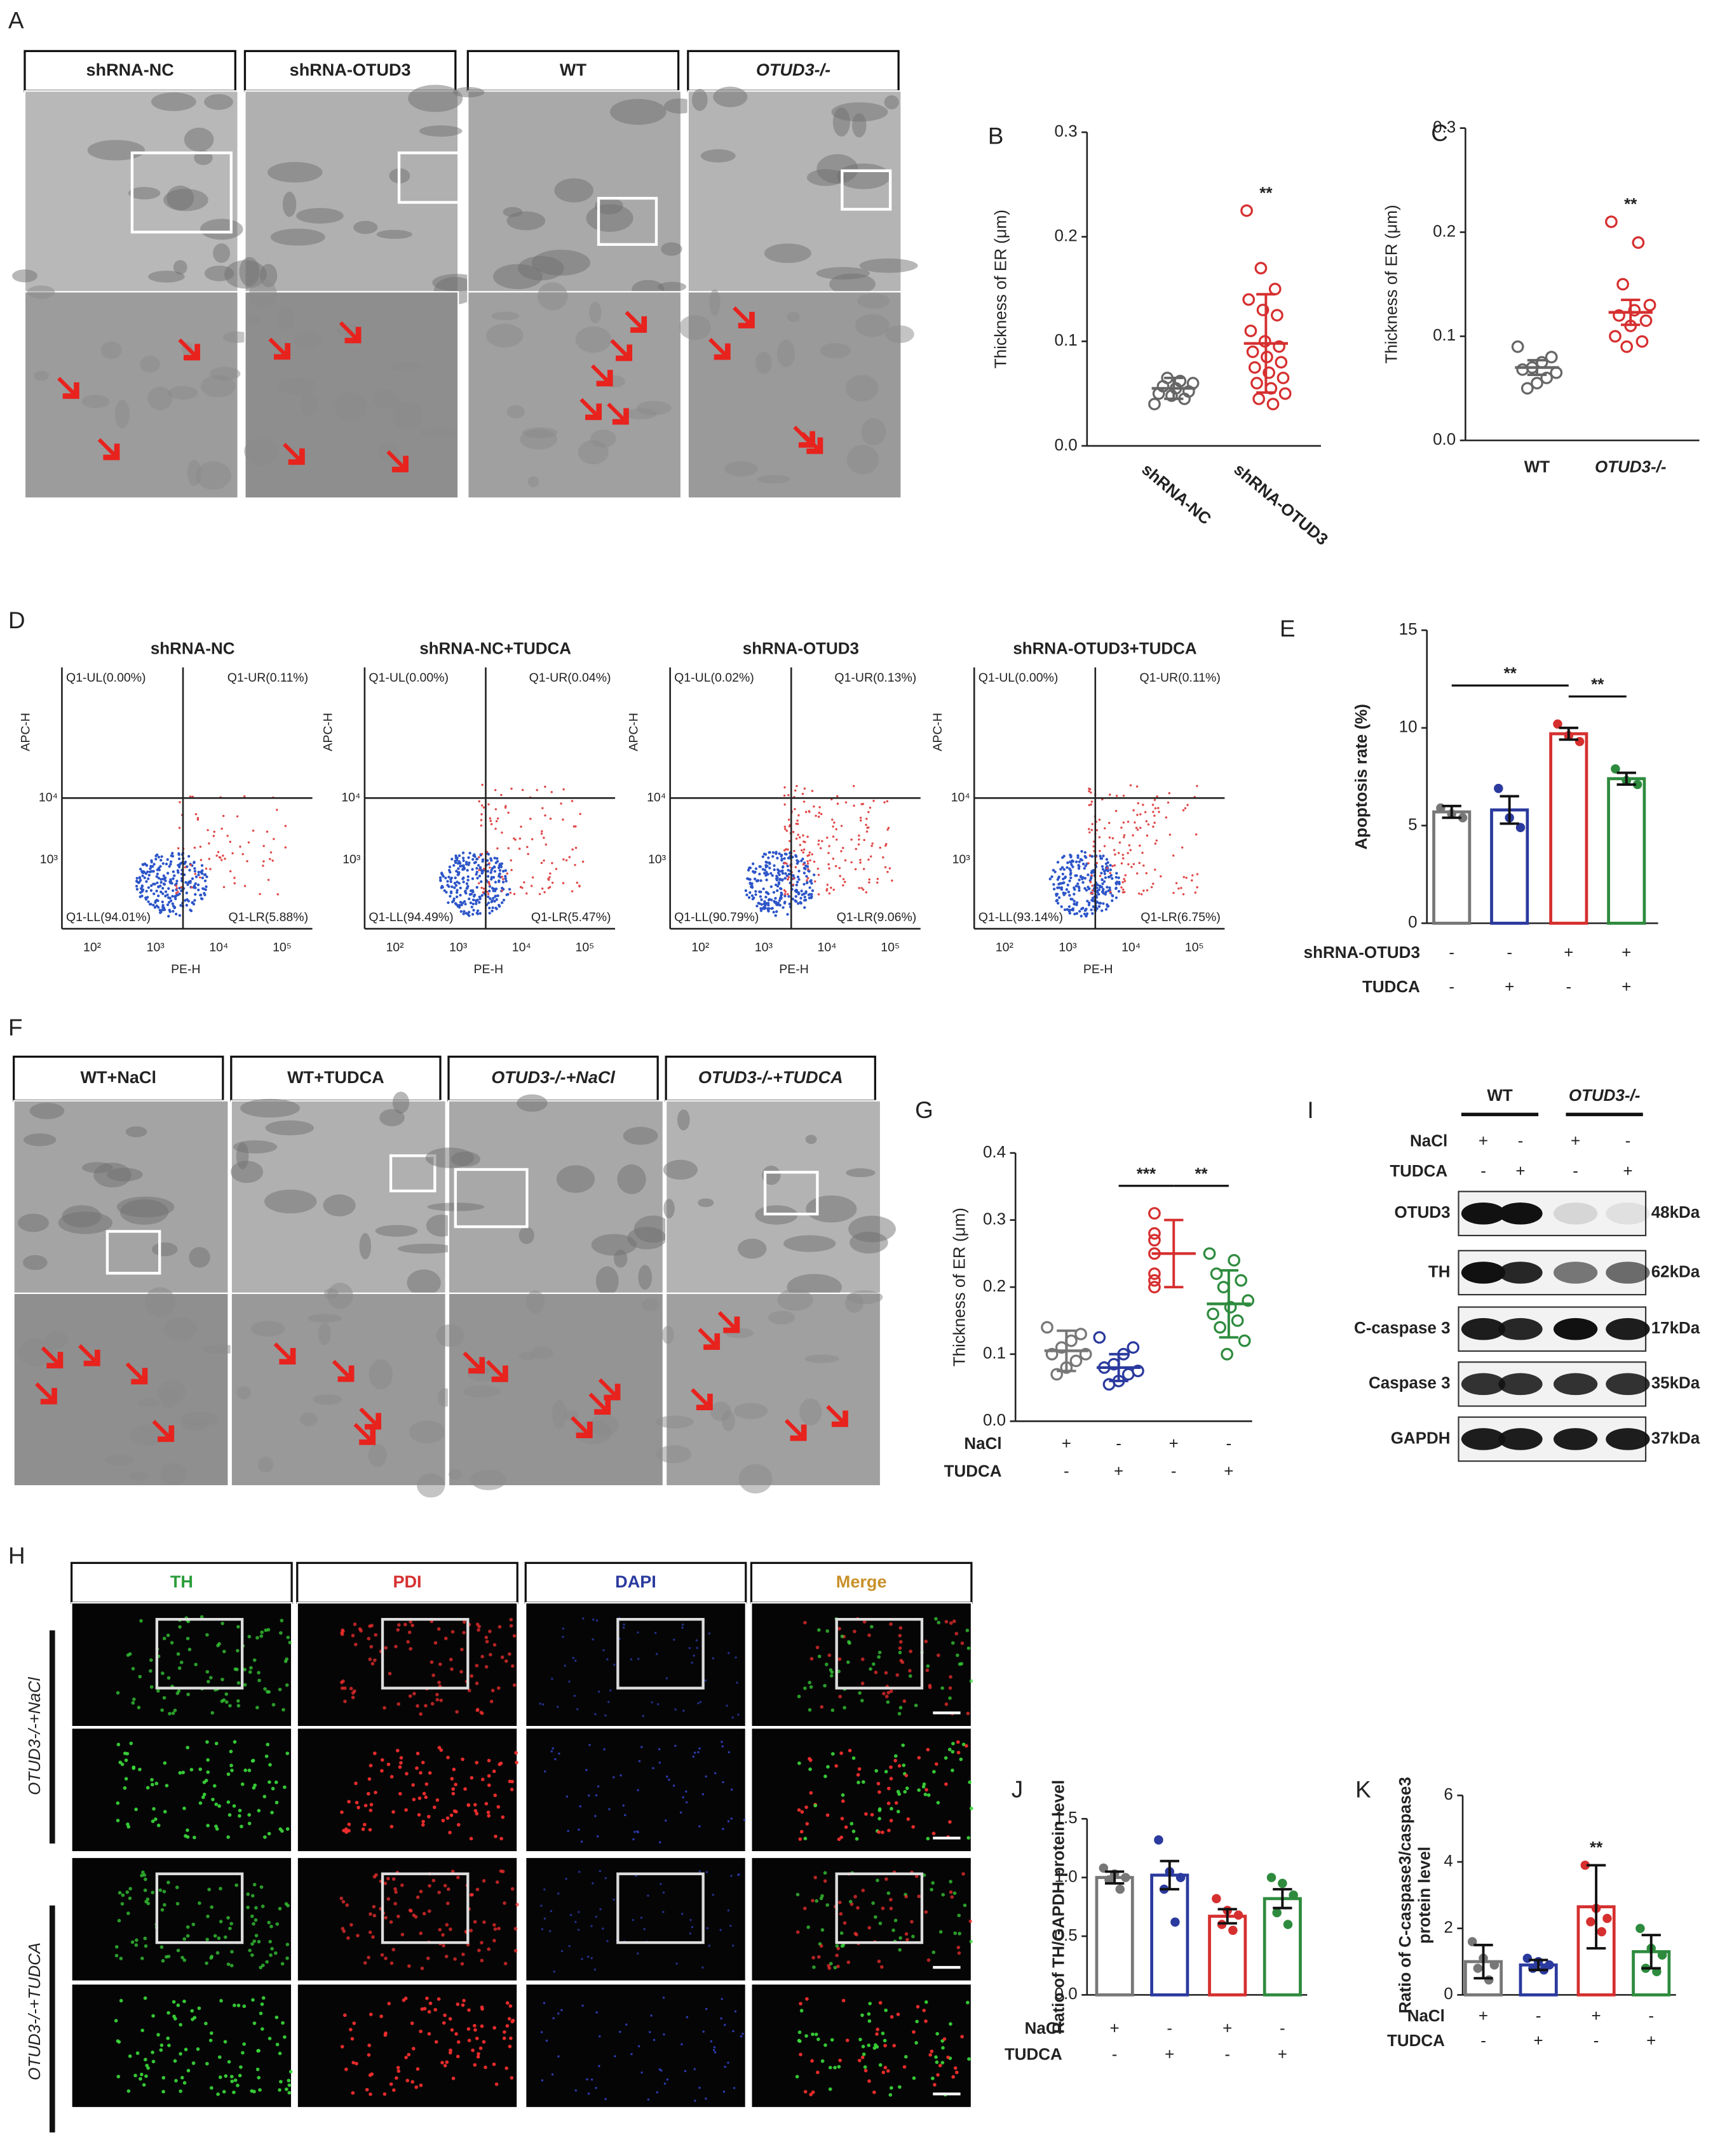  I want to click on quadrant-label: Q1-LL(90.79%), so click(716, 917).